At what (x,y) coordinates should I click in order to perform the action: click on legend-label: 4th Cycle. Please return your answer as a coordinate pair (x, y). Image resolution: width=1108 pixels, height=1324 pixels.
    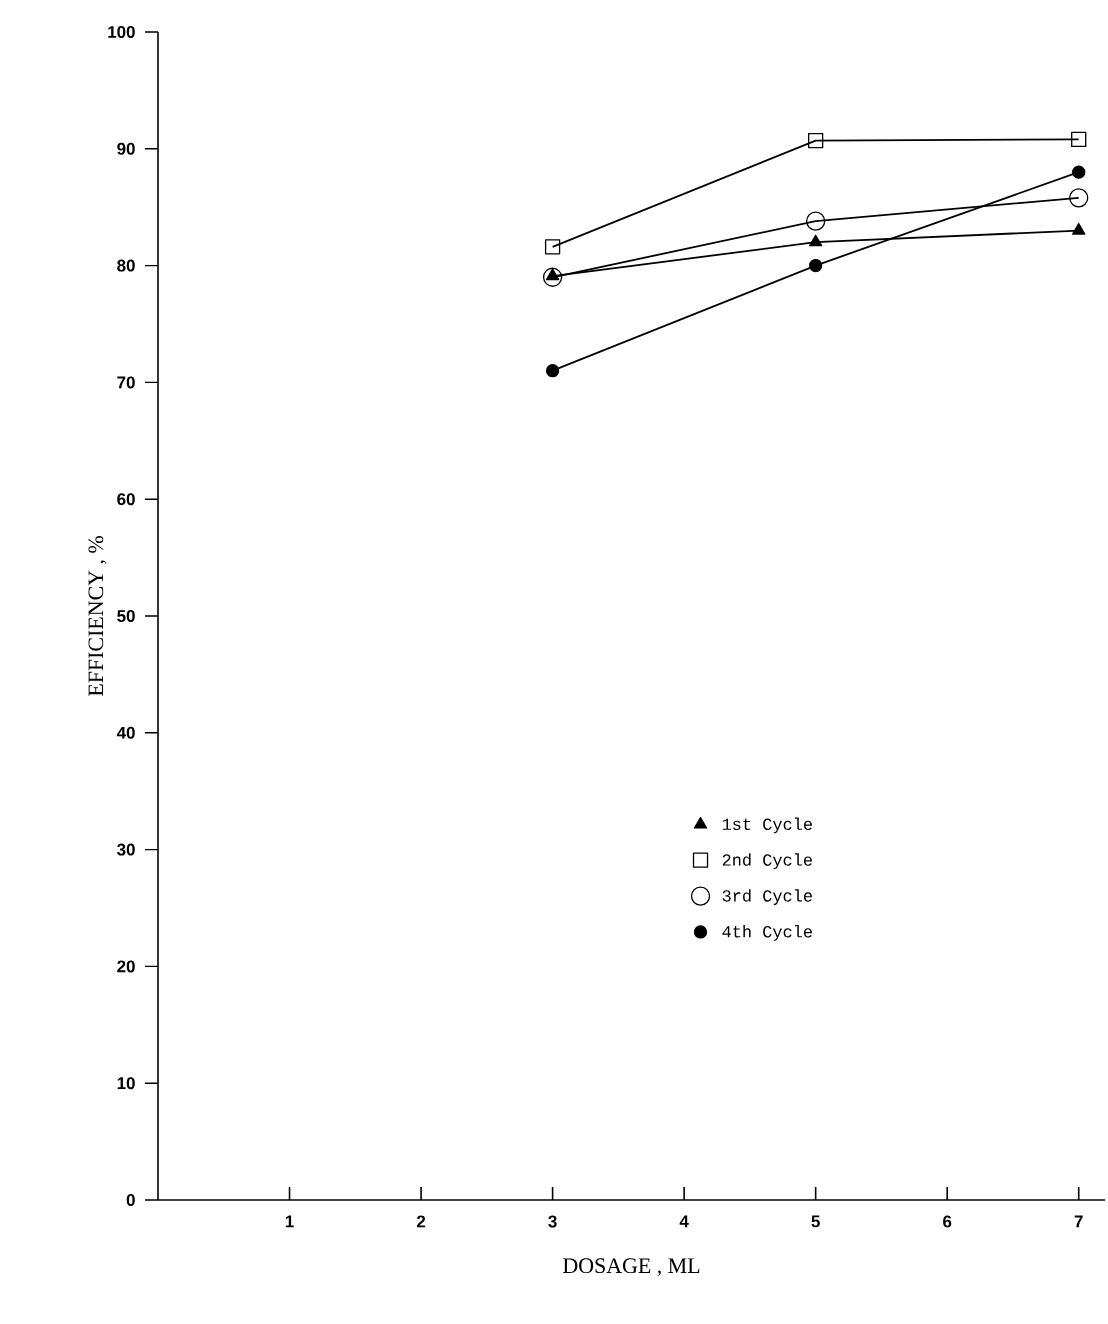
    Looking at the image, I should click on (767, 933).